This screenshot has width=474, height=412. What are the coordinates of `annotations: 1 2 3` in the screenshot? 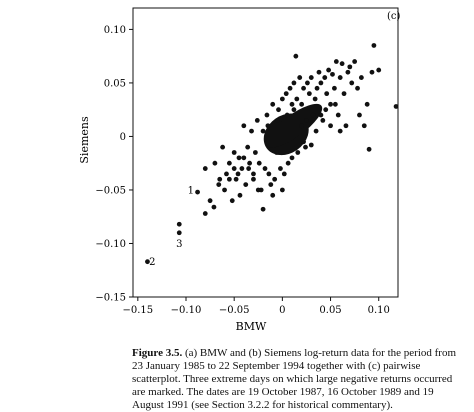 It's located at (171, 226).